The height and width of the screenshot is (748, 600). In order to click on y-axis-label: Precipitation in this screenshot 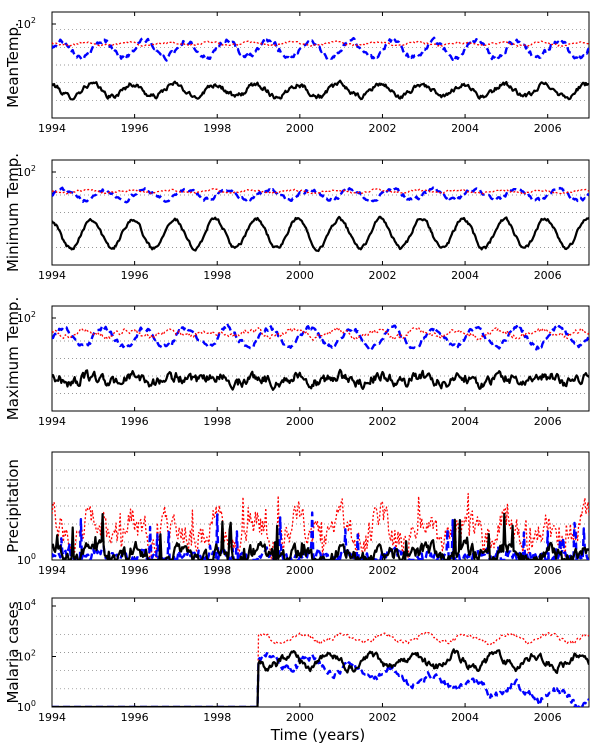, I will do `click(13, 506)`.